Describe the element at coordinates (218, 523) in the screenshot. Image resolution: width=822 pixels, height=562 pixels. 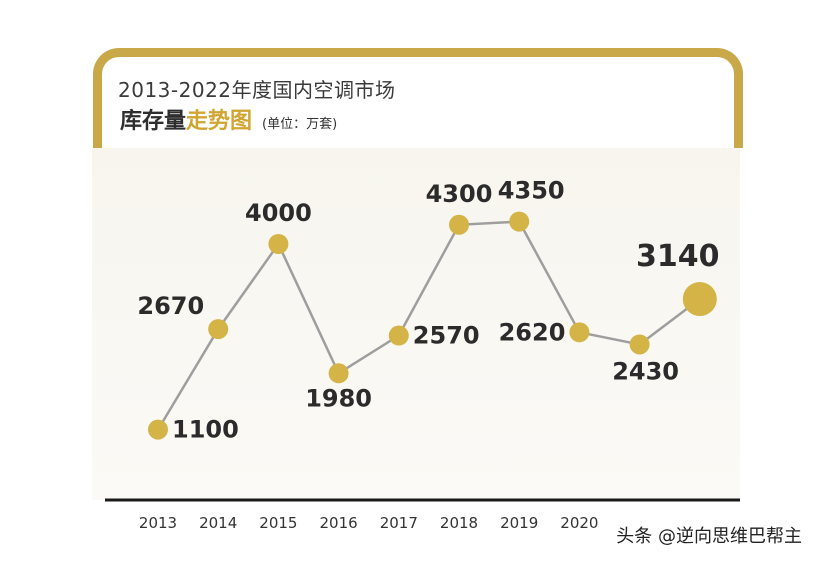
I see `x-tick-2014: 2014` at that location.